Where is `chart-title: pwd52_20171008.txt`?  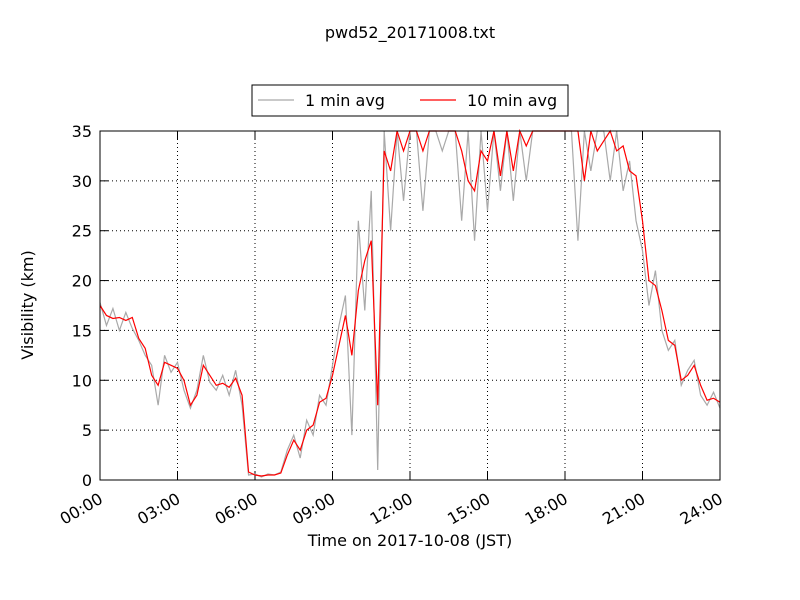
chart-title: pwd52_20171008.txt is located at coordinates (410, 33).